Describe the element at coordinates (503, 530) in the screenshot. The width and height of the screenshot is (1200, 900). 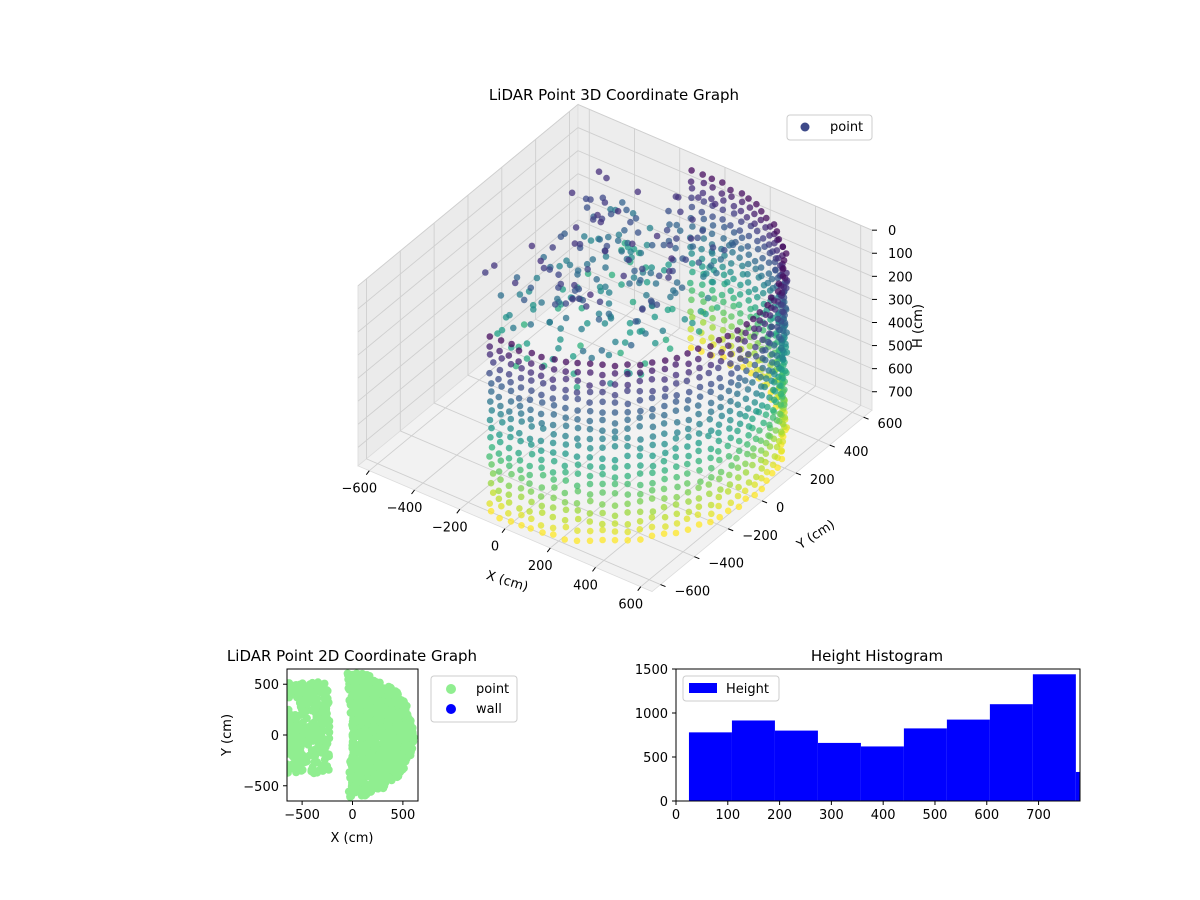
I see `x-tick-mark` at that location.